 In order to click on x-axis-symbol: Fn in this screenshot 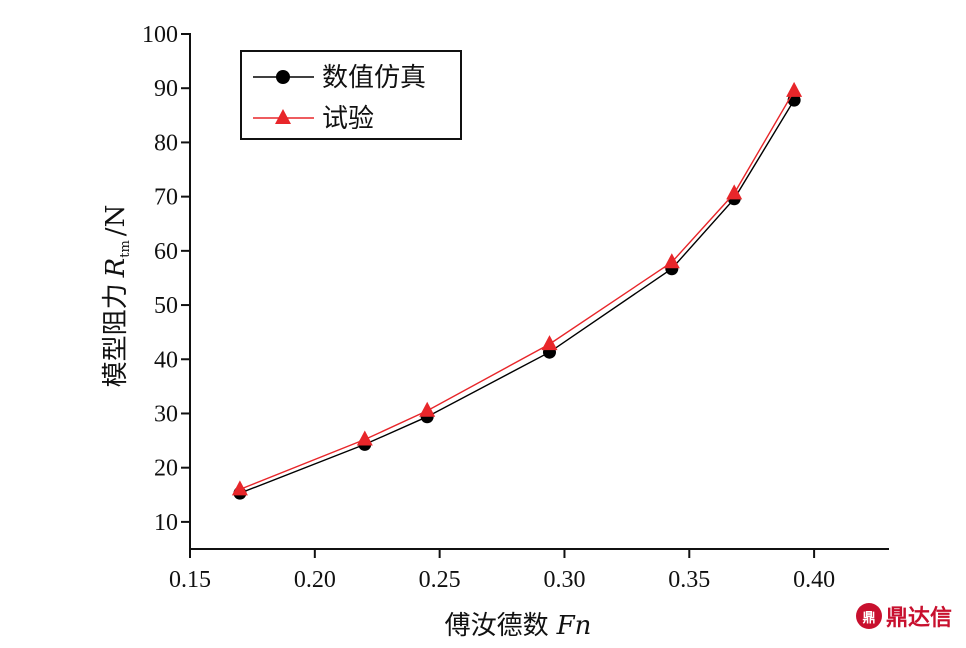, I will do `click(574, 626)`.